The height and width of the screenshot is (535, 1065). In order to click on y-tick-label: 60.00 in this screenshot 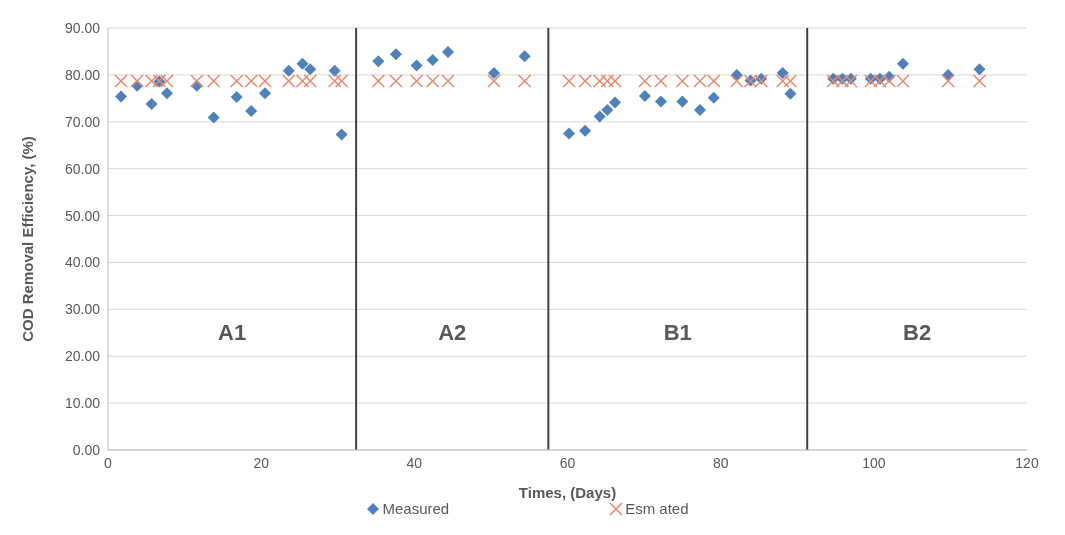, I will do `click(82, 168)`.